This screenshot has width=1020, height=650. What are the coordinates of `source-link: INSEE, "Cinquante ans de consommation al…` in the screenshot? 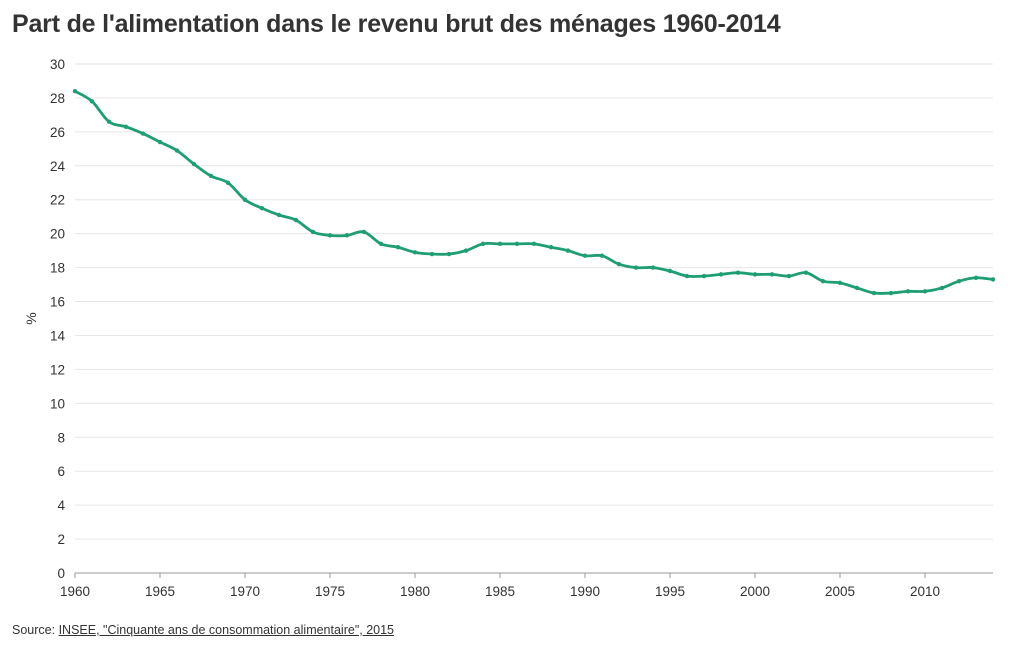 It's located at (226, 630).